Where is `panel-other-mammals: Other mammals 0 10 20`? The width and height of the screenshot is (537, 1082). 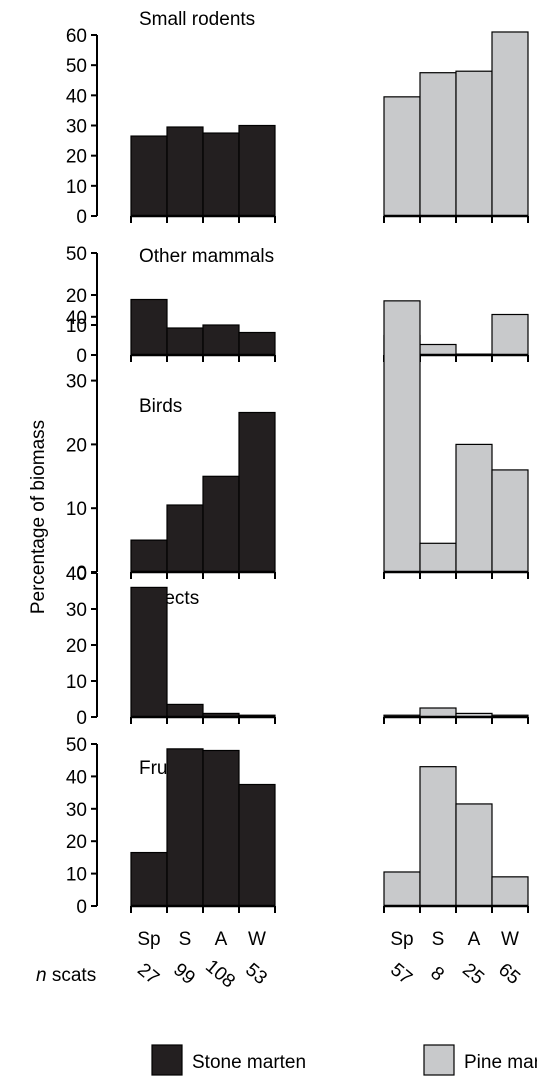
panel-other-mammals: Other mammals 0 10 20 is located at coordinates (297, 306).